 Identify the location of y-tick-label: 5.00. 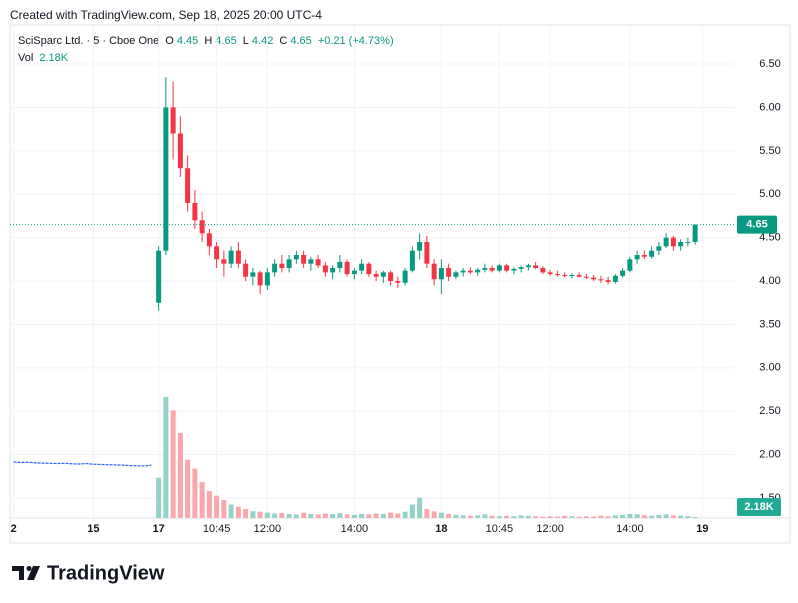
(769, 194).